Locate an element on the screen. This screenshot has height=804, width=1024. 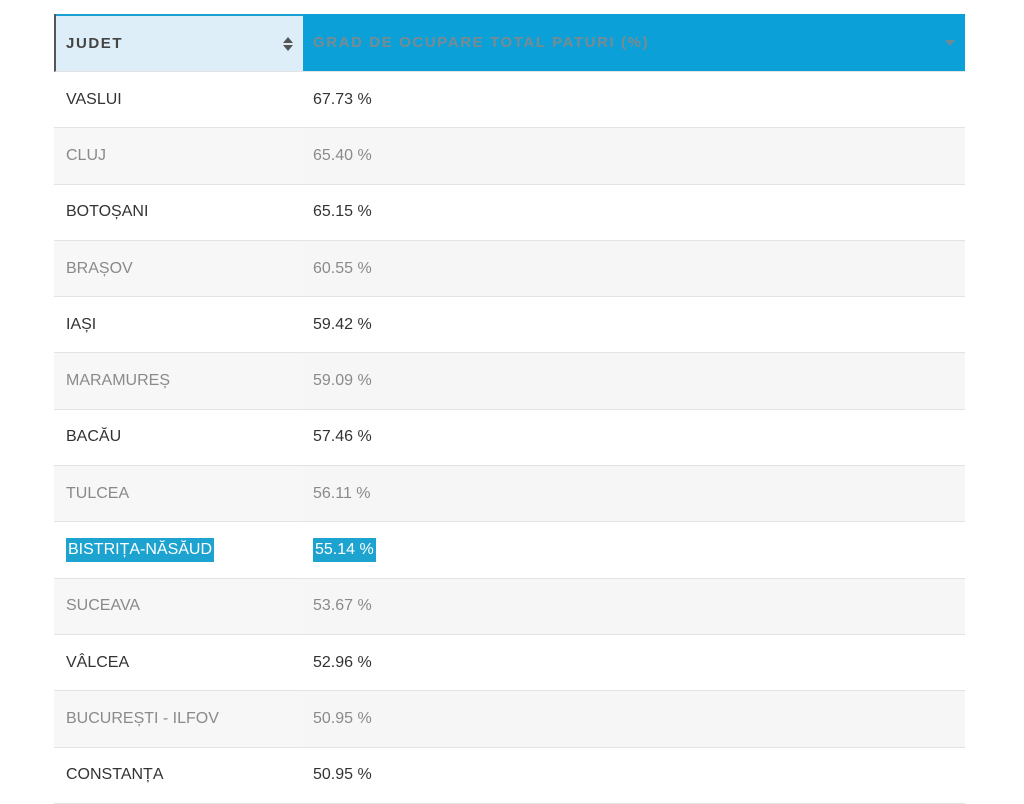
cell-grad: 56.11 % is located at coordinates (634, 494).